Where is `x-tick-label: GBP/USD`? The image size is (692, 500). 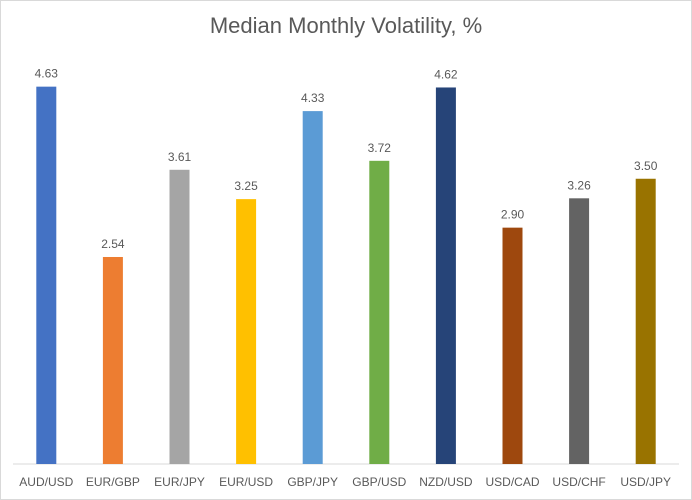 x-tick-label: GBP/USD is located at coordinates (379, 482).